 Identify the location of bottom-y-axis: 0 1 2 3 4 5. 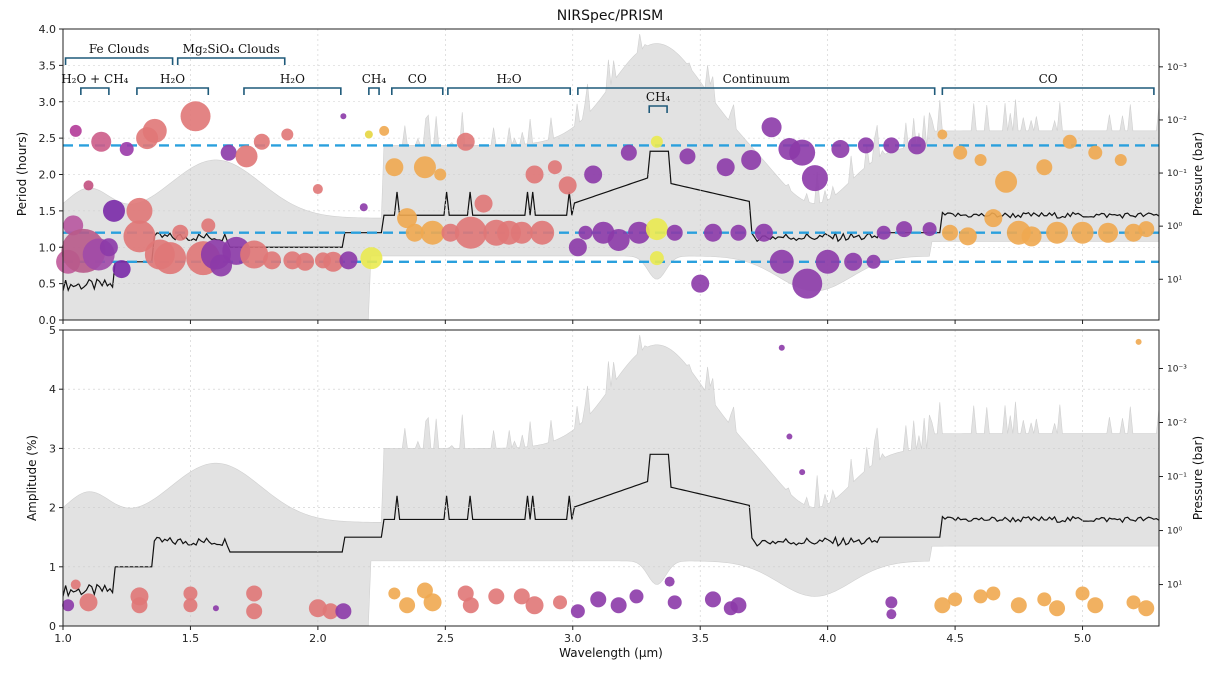
(56, 478).